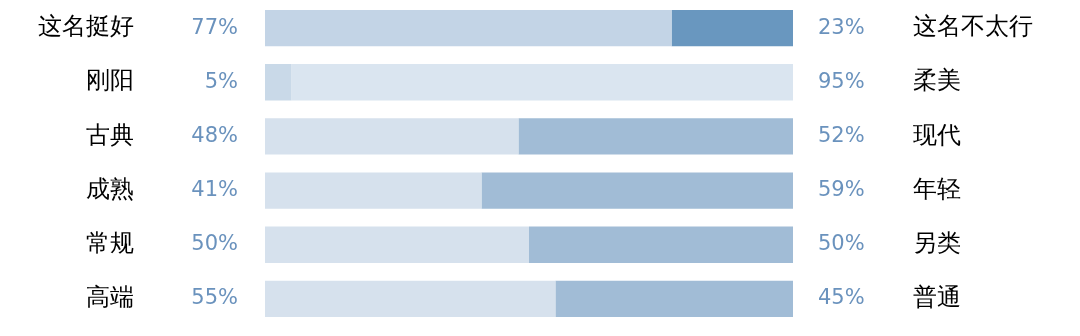 The width and height of the screenshot is (1080, 336). I want to click on data-label: 55%, so click(214, 297).